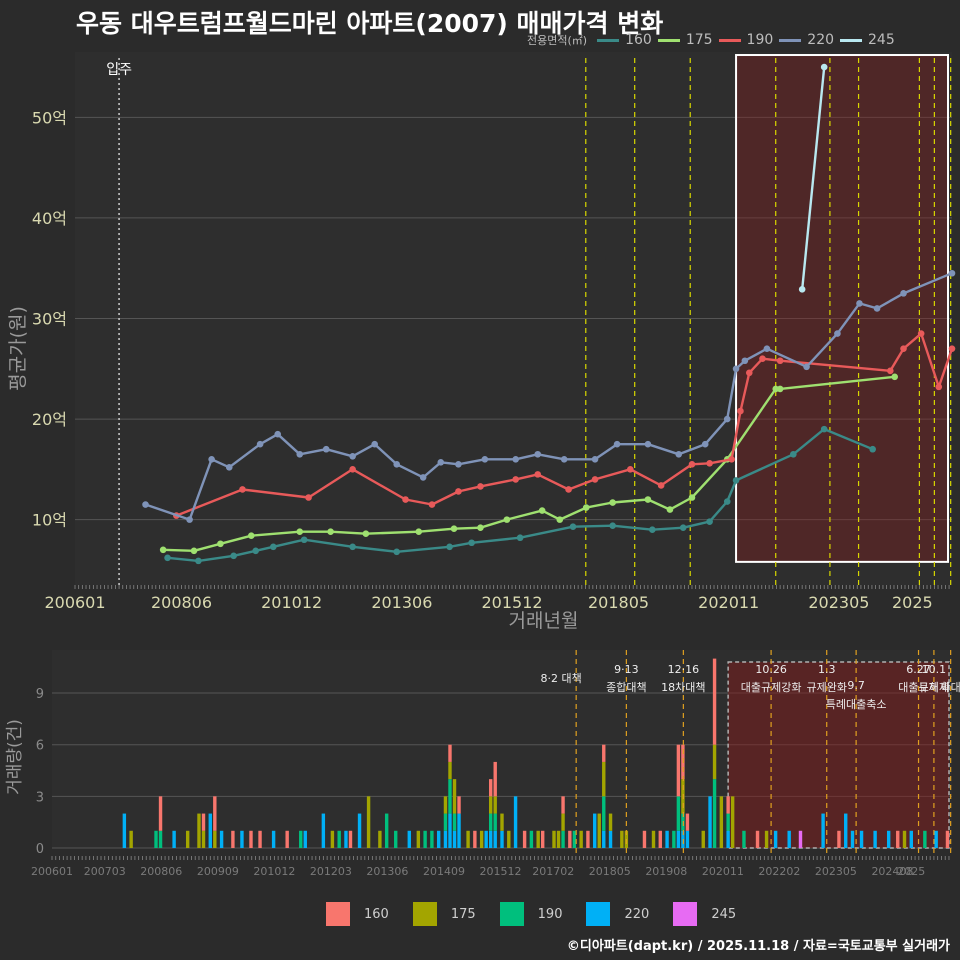  Describe the element at coordinates (387, 871) in the screenshot. I see `volume-x-tick-label: 201306` at that location.